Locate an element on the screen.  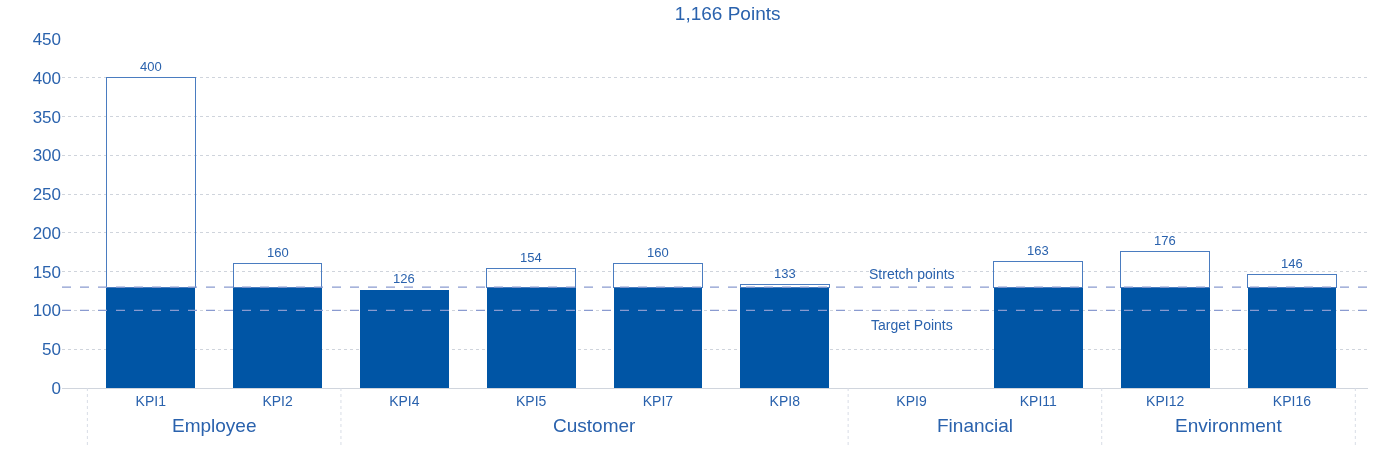
y-tick-label: 300 is located at coordinates (46, 156).